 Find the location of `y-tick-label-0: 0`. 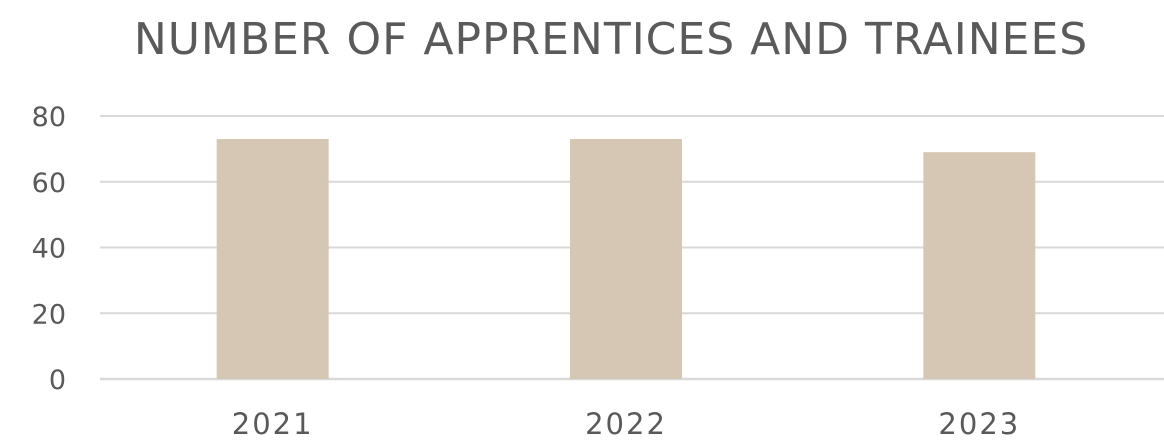

y-tick-label-0: 0 is located at coordinates (57, 380).